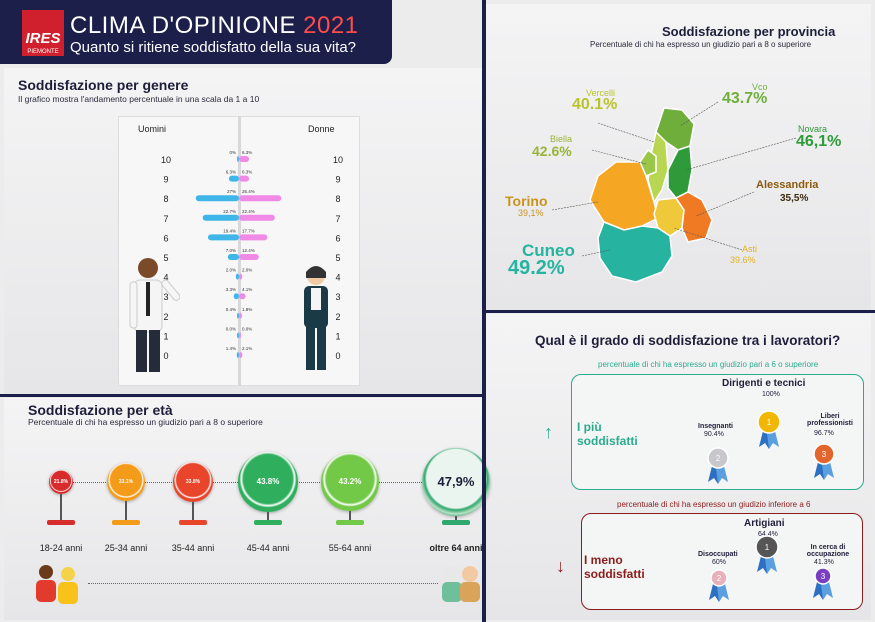 The image size is (875, 622). What do you see at coordinates (247, 289) in the screenshot?
I see `bar-label-donne: 4.1%` at bounding box center [247, 289].